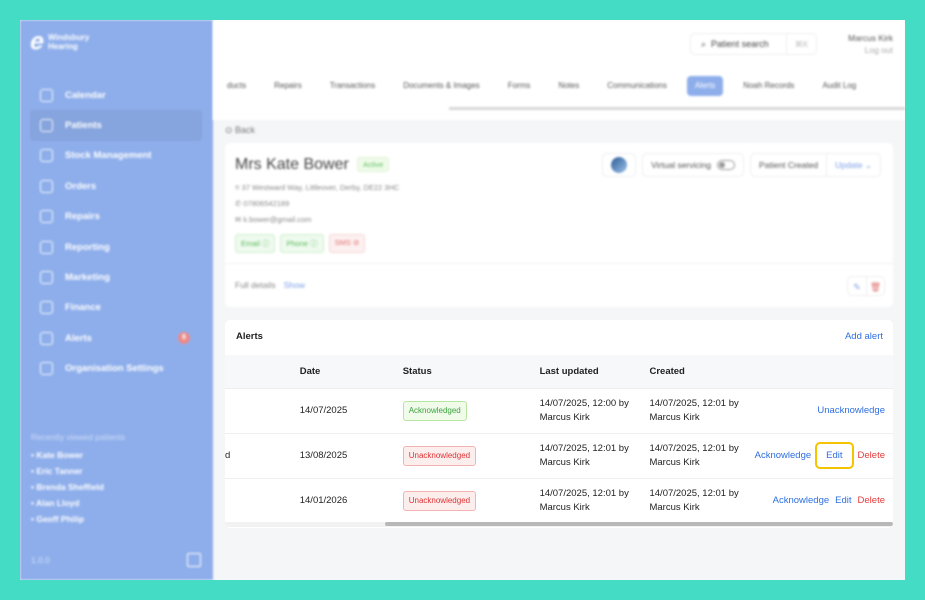 The image size is (925, 600). Describe the element at coordinates (116, 125) in the screenshot. I see `sidebar-item-patients: Patients` at that location.